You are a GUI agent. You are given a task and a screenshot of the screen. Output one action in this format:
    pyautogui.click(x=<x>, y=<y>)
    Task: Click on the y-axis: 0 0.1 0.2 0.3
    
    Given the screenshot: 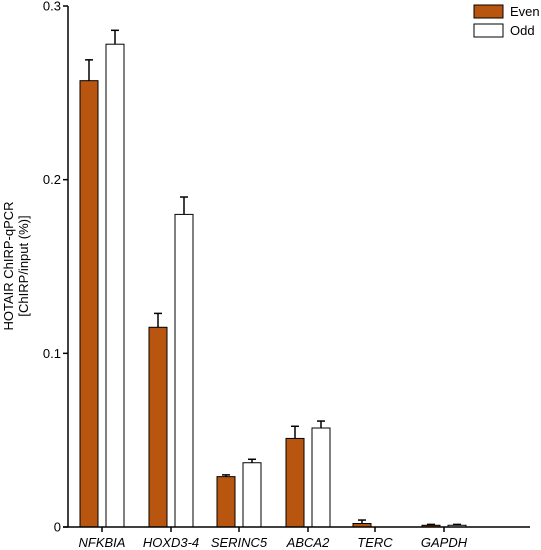 What is the action you would take?
    pyautogui.click(x=56, y=267)
    